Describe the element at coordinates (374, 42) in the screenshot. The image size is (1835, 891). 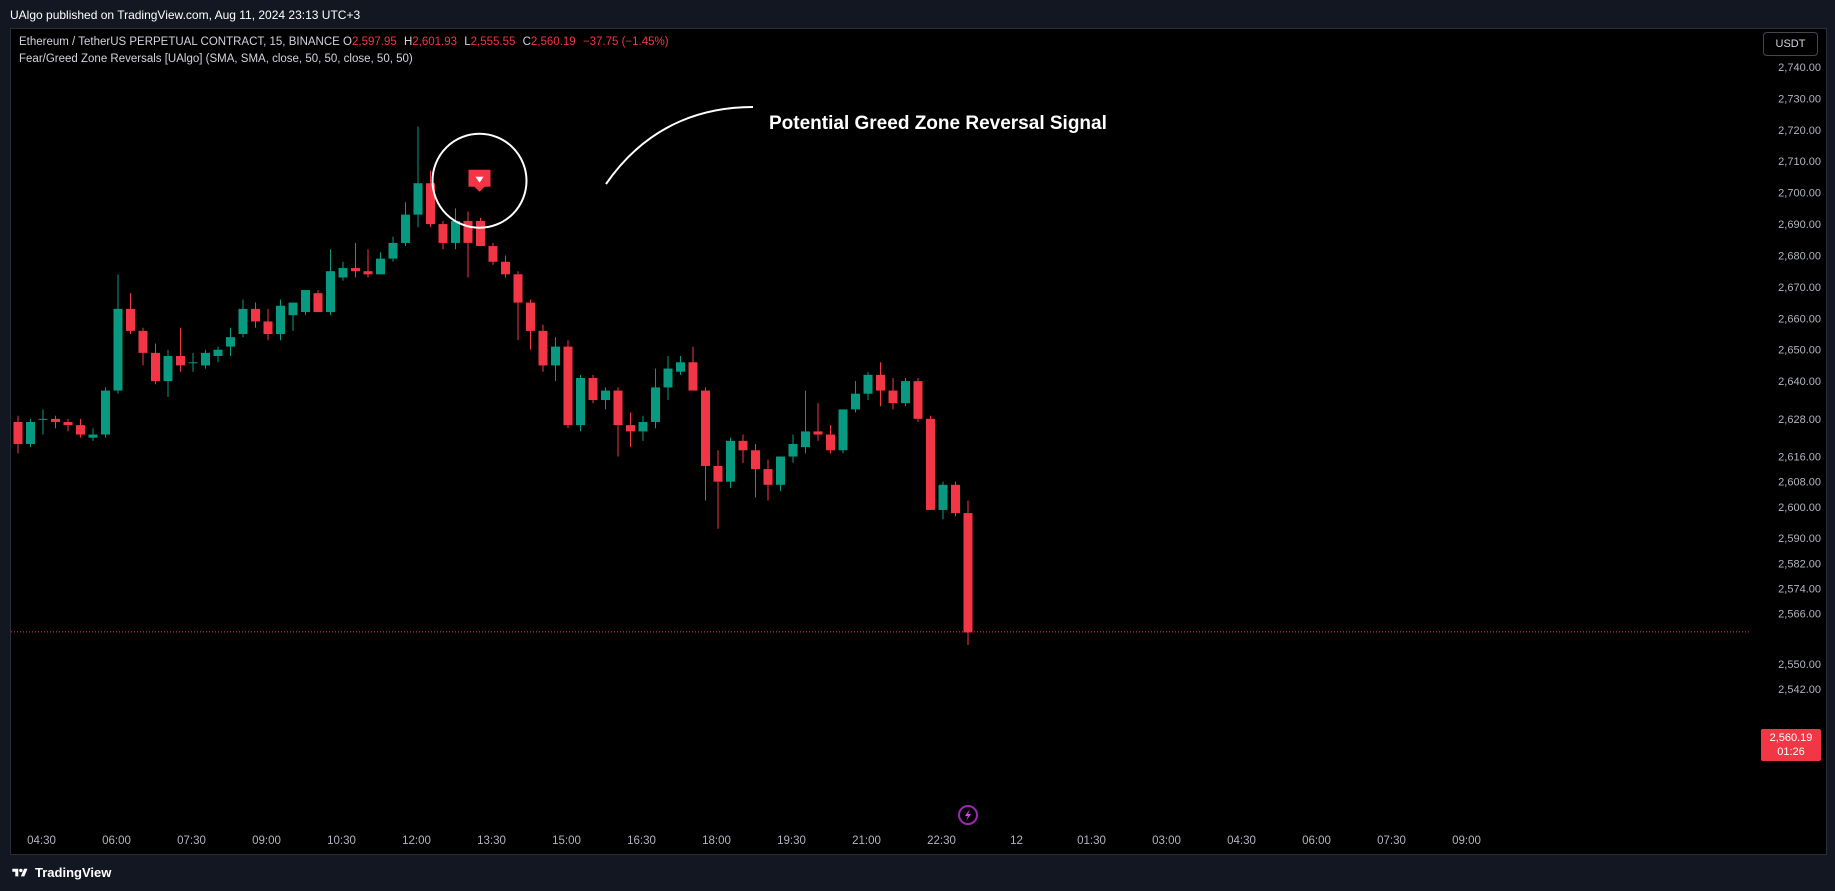
I see `open-value: 2,597.95` at that location.